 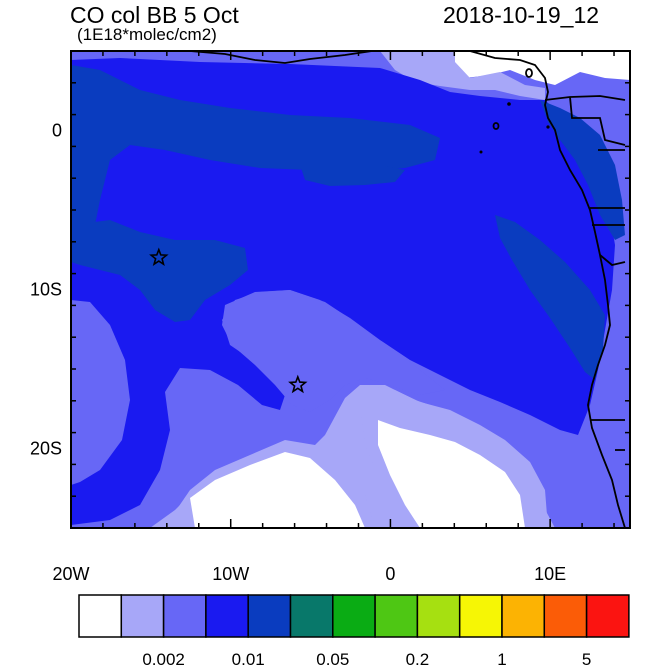 I want to click on y-tick-label: 10S, so click(x=46, y=290).